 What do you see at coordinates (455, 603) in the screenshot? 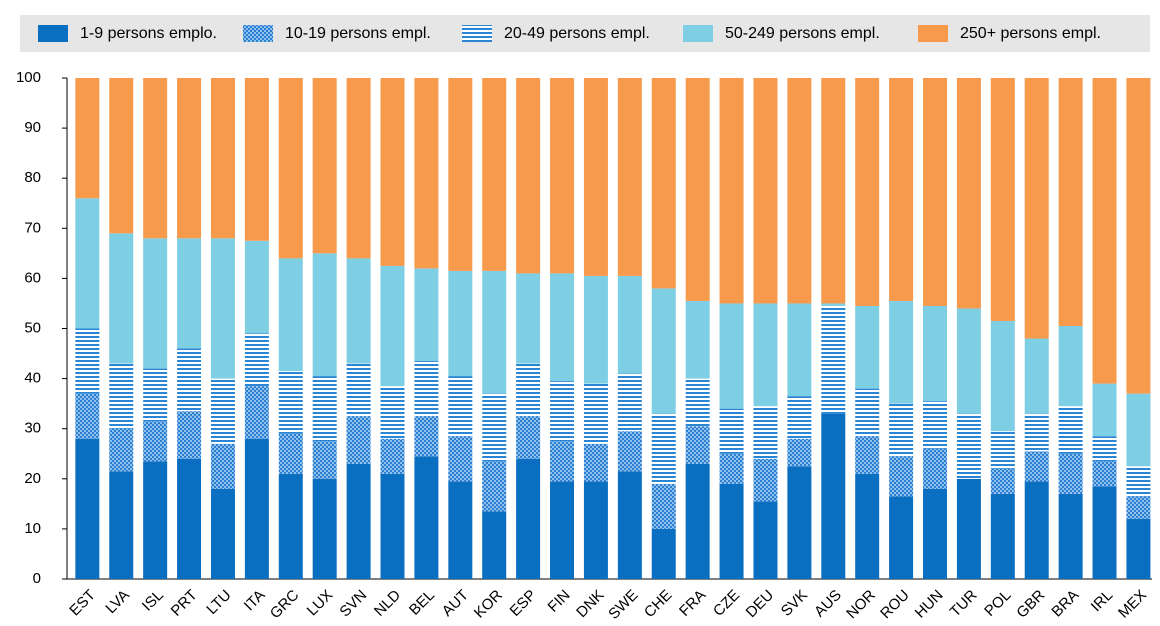
I see `x-tick-label: AUT` at bounding box center [455, 603].